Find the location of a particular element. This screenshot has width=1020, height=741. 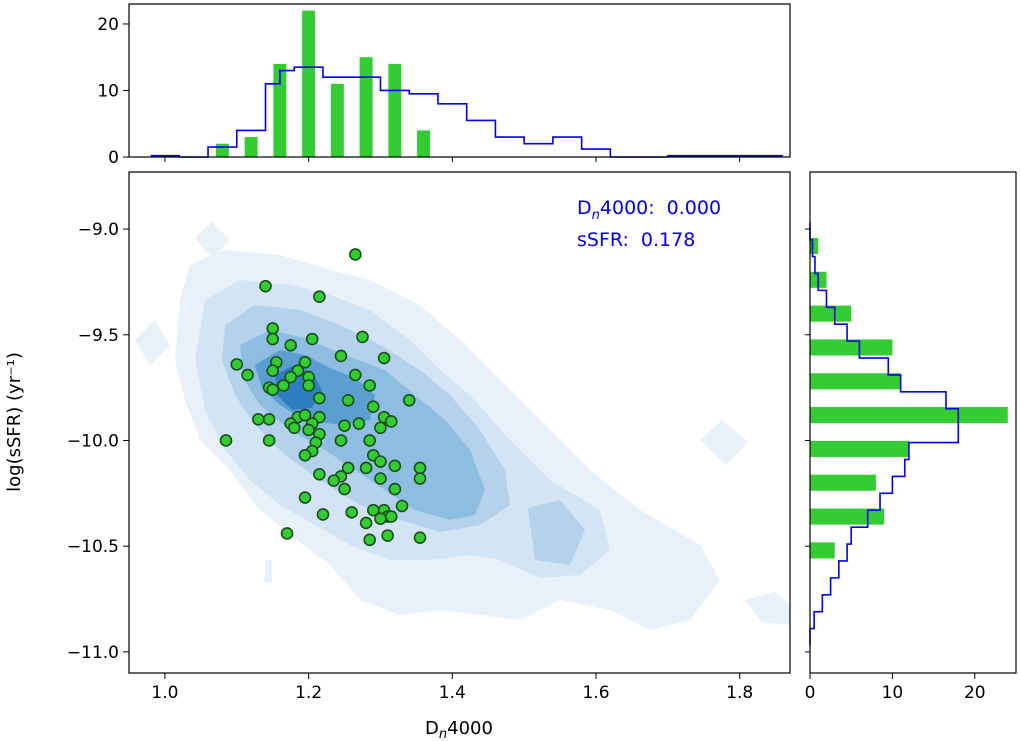

right-x-ticks: 0 10 20 is located at coordinates (895, 688).